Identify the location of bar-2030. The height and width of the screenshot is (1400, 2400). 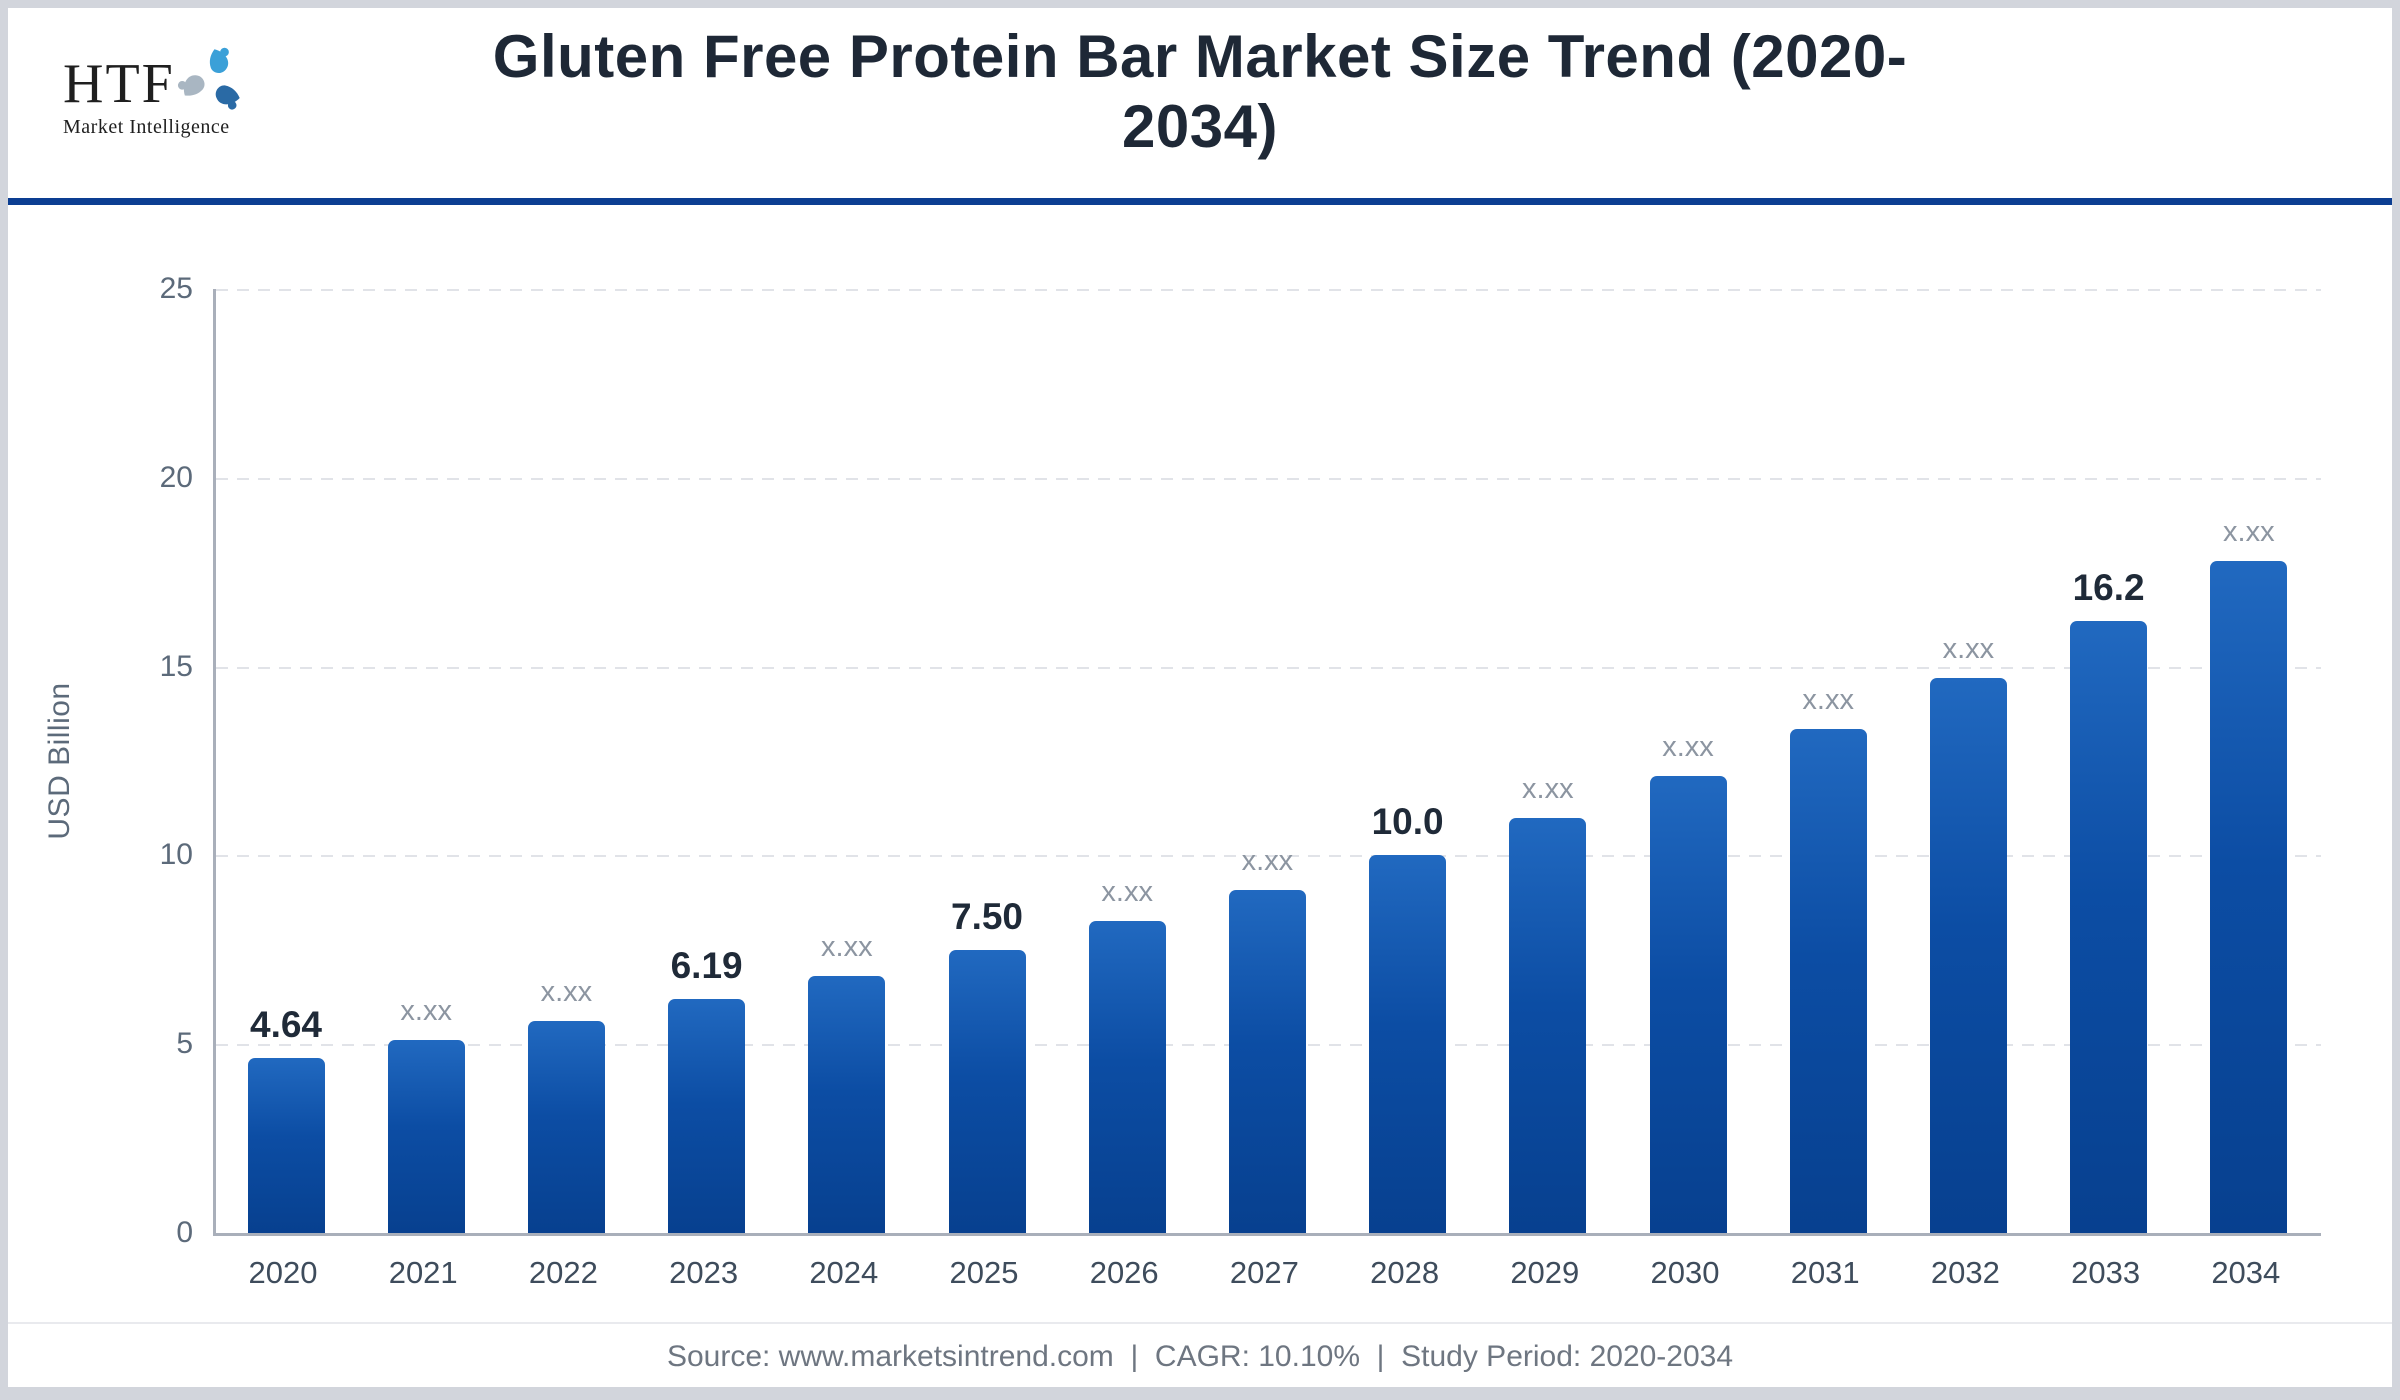
(1688, 1004).